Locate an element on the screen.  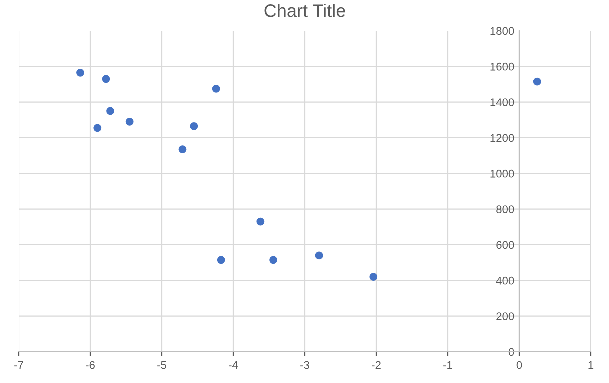
chart-title: Chart Title is located at coordinates (305, 11).